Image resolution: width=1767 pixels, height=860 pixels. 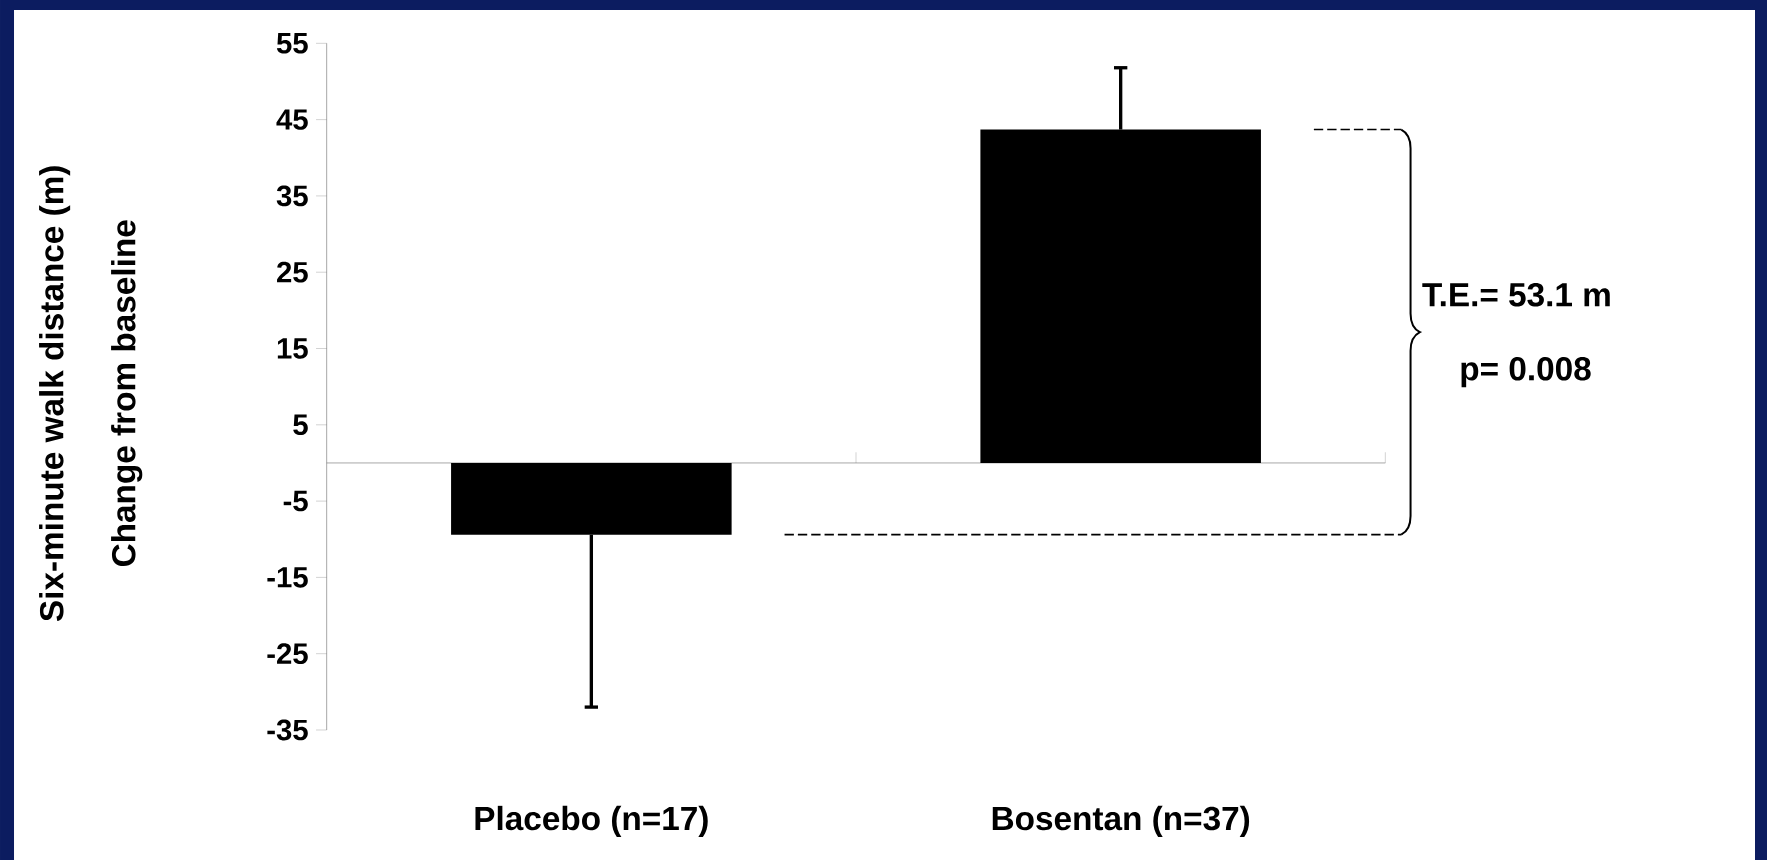 What do you see at coordinates (292, 348) in the screenshot?
I see `y-tick-label: 15` at bounding box center [292, 348].